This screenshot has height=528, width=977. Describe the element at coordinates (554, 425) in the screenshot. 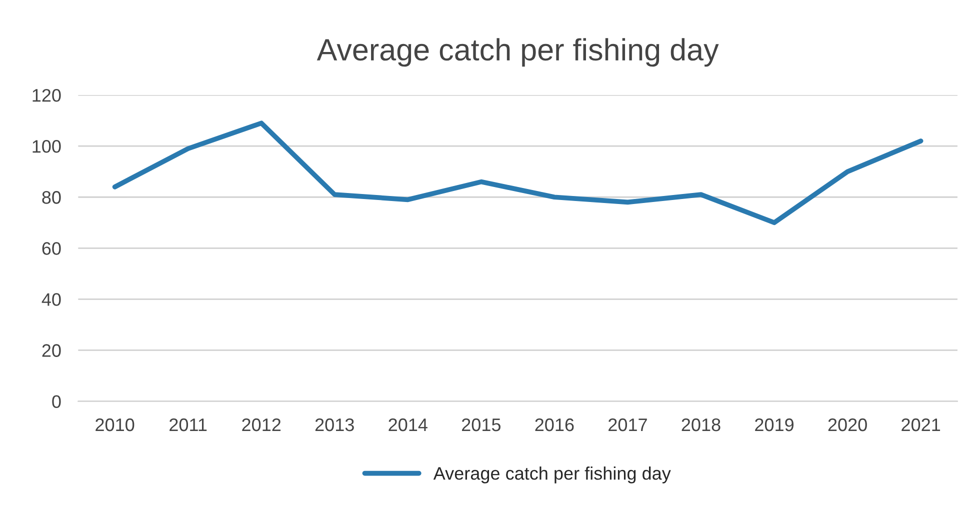

I see `x-tick-label: 2016` at that location.